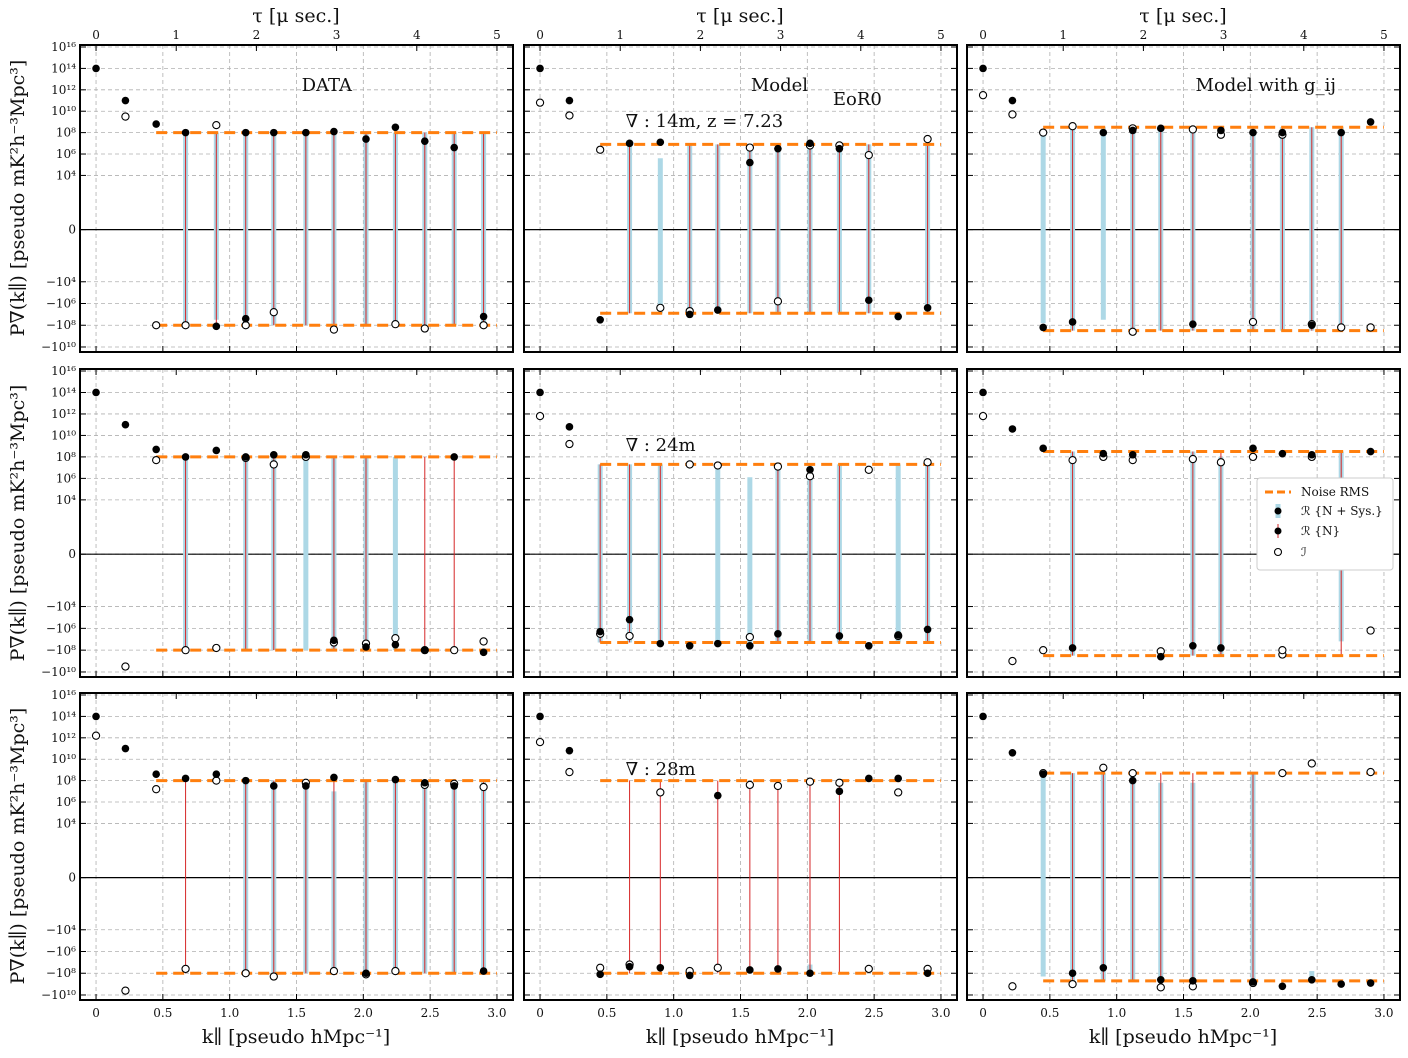 The height and width of the screenshot is (1058, 1408). What do you see at coordinates (296, 1013) in the screenshot?
I see `x-tick-label: 1.5` at bounding box center [296, 1013].